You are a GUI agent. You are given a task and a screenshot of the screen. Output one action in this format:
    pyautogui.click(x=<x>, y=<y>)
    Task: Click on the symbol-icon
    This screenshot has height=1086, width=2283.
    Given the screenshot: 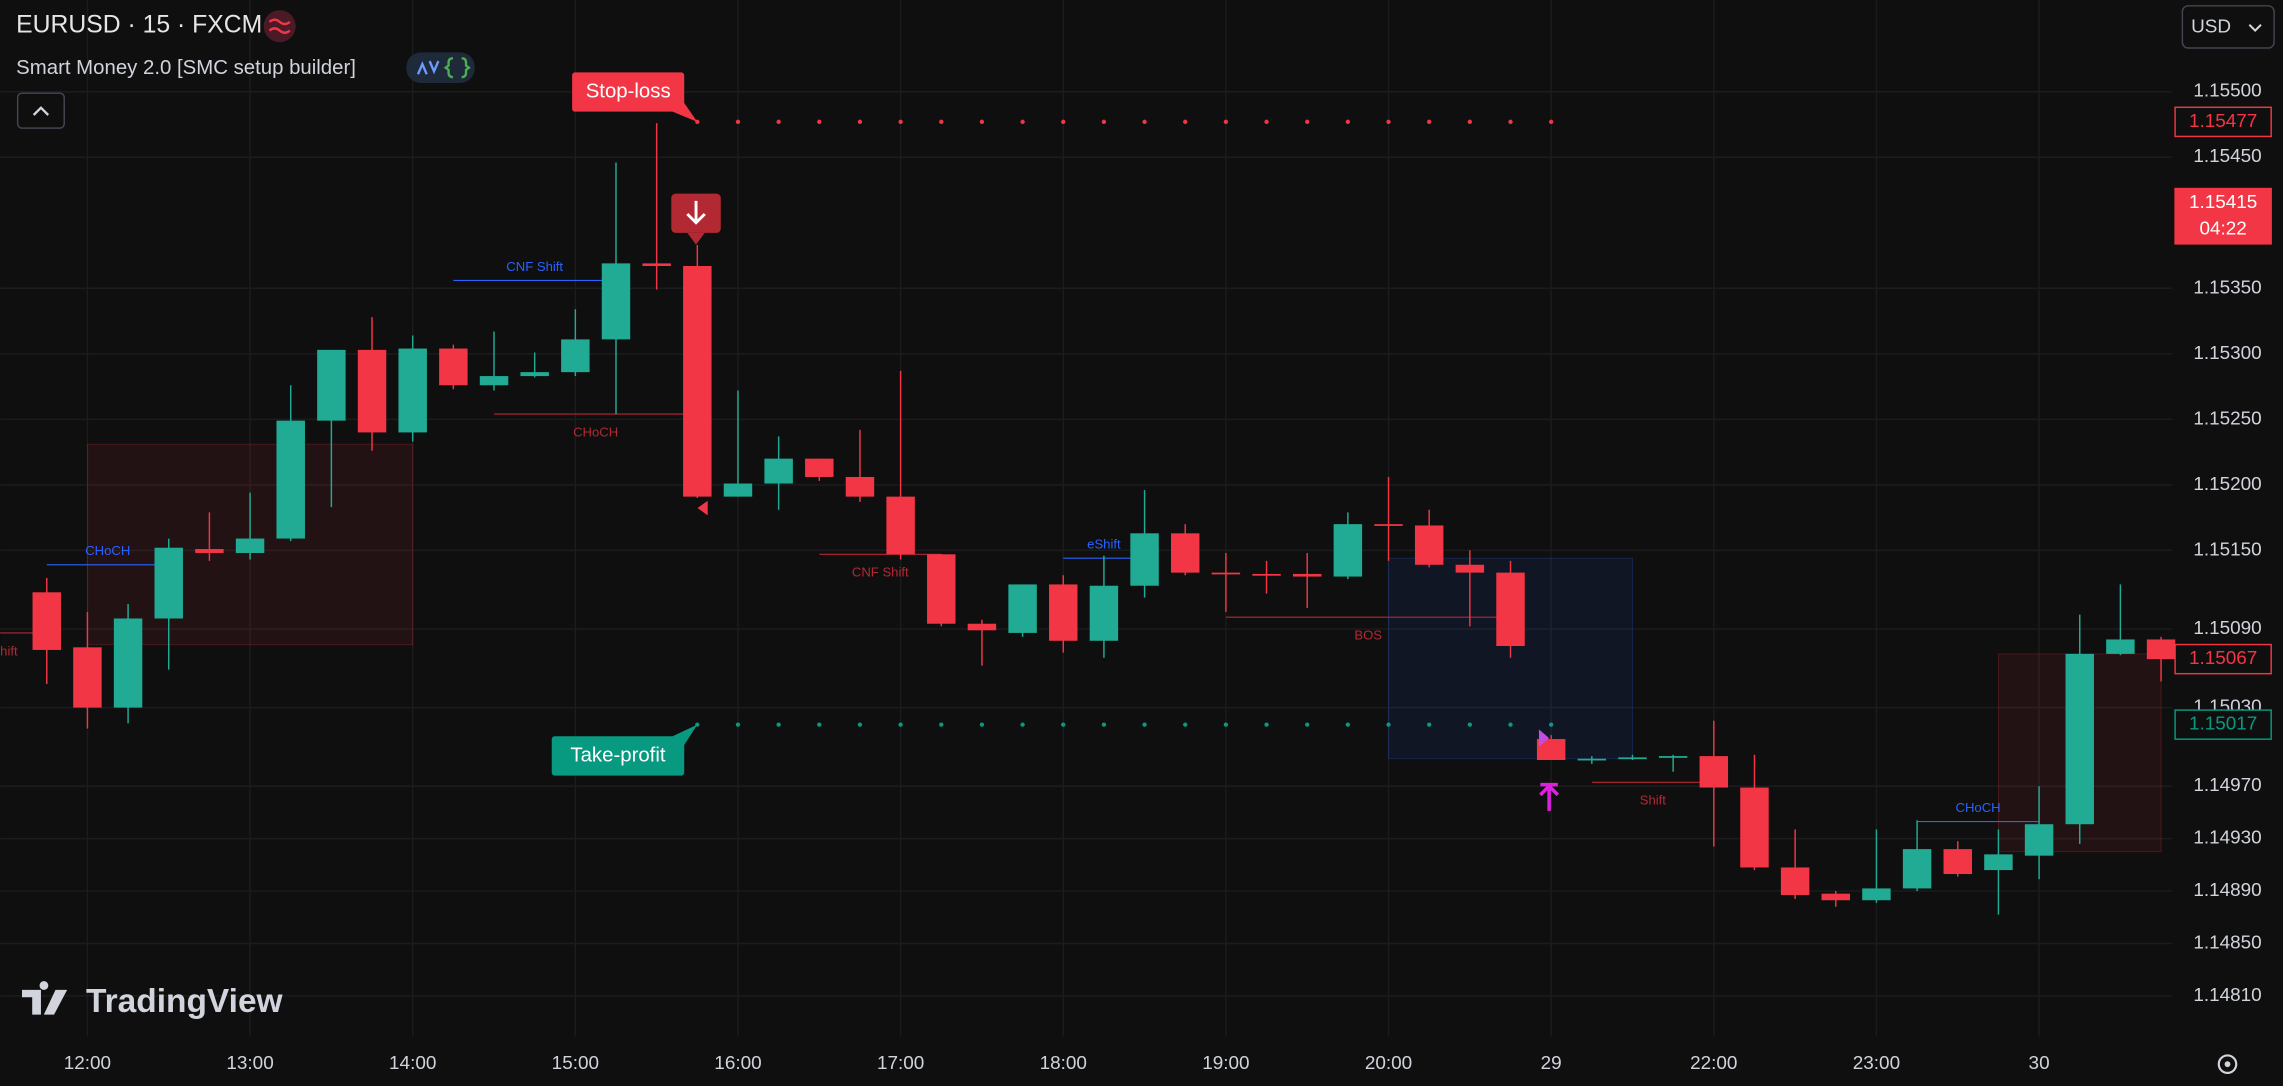 What is the action you would take?
    pyautogui.click(x=279, y=26)
    